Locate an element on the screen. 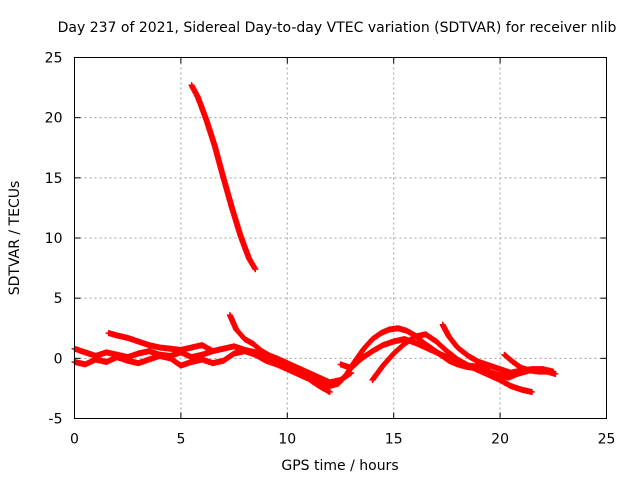 This screenshot has height=480, width=640. y-tick-label: 0 is located at coordinates (58, 359).